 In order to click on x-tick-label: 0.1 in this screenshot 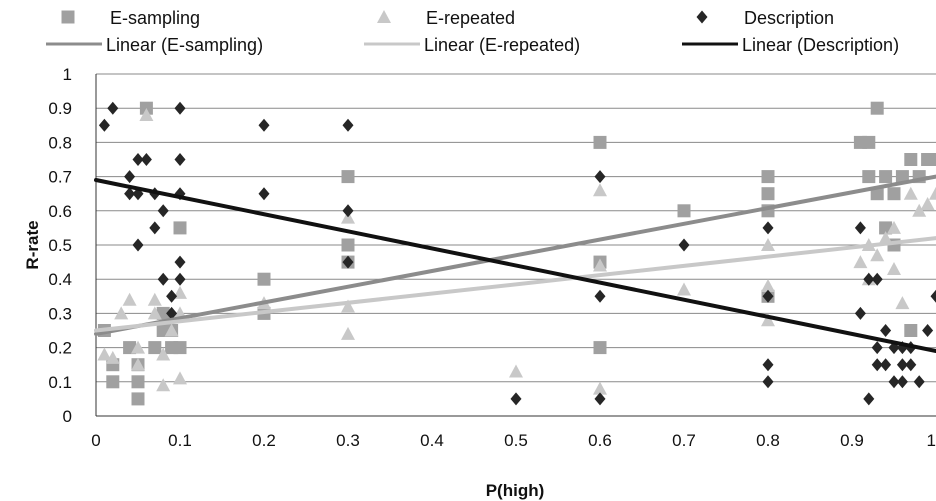, I will do `click(180, 440)`.